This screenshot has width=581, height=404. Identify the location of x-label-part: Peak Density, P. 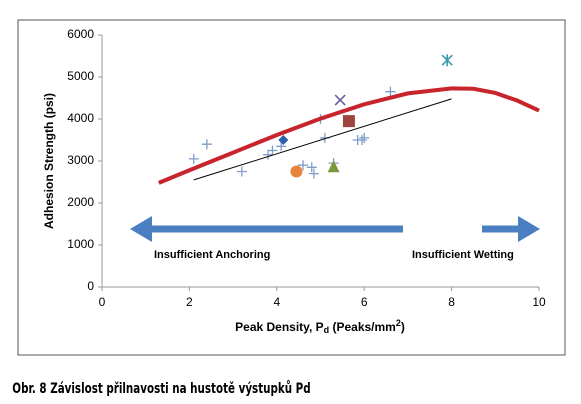
(279, 327).